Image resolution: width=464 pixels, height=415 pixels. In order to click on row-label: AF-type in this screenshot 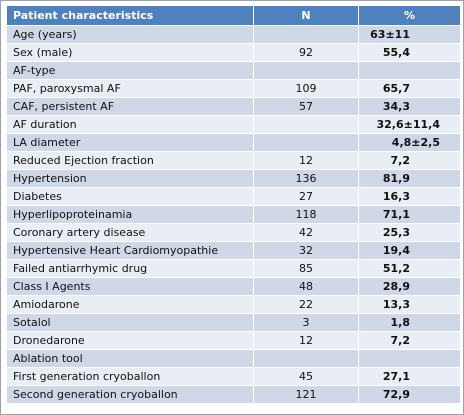, I will do `click(130, 70)`.